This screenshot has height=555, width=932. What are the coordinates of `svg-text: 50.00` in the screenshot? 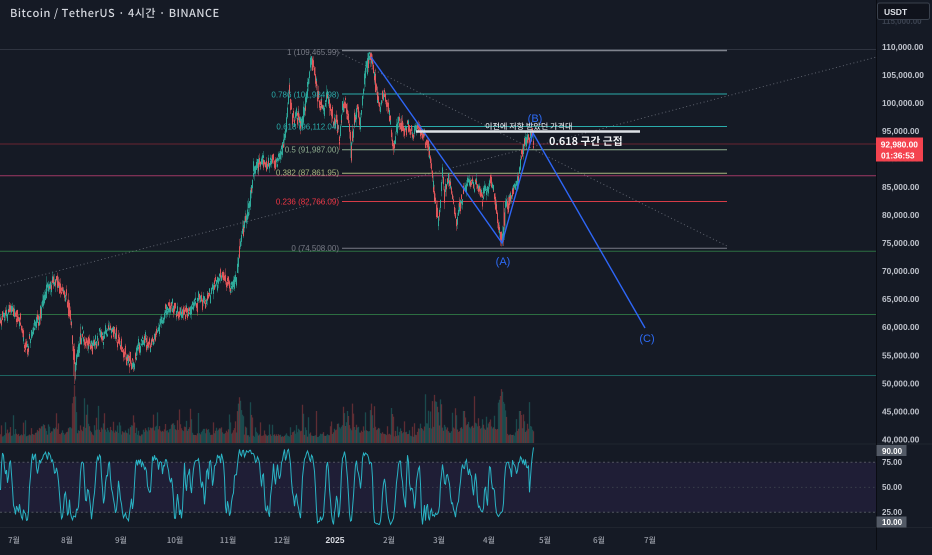 It's located at (892, 487).